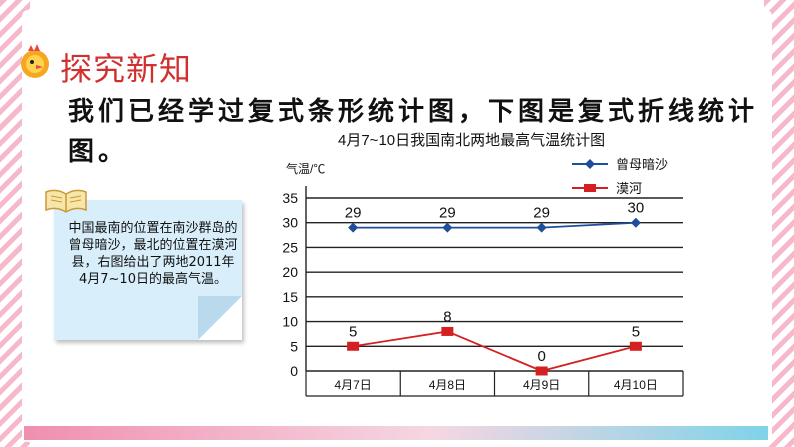 The width and height of the screenshot is (794, 447). Describe the element at coordinates (290, 297) in the screenshot. I see `y-tick-label: 15` at that location.